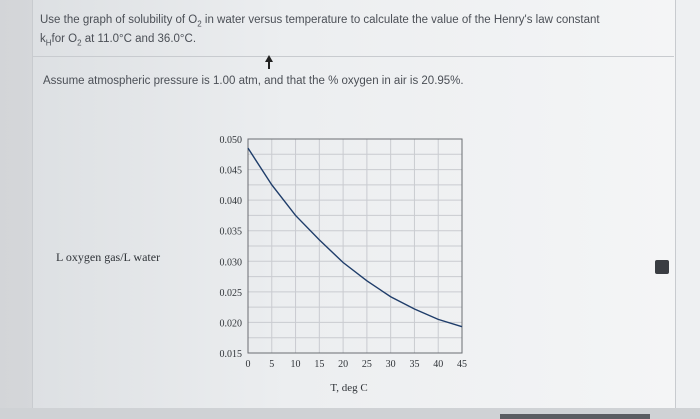 This screenshot has width=700, height=419. I want to click on y-tick-label: 0.035, so click(231, 232).